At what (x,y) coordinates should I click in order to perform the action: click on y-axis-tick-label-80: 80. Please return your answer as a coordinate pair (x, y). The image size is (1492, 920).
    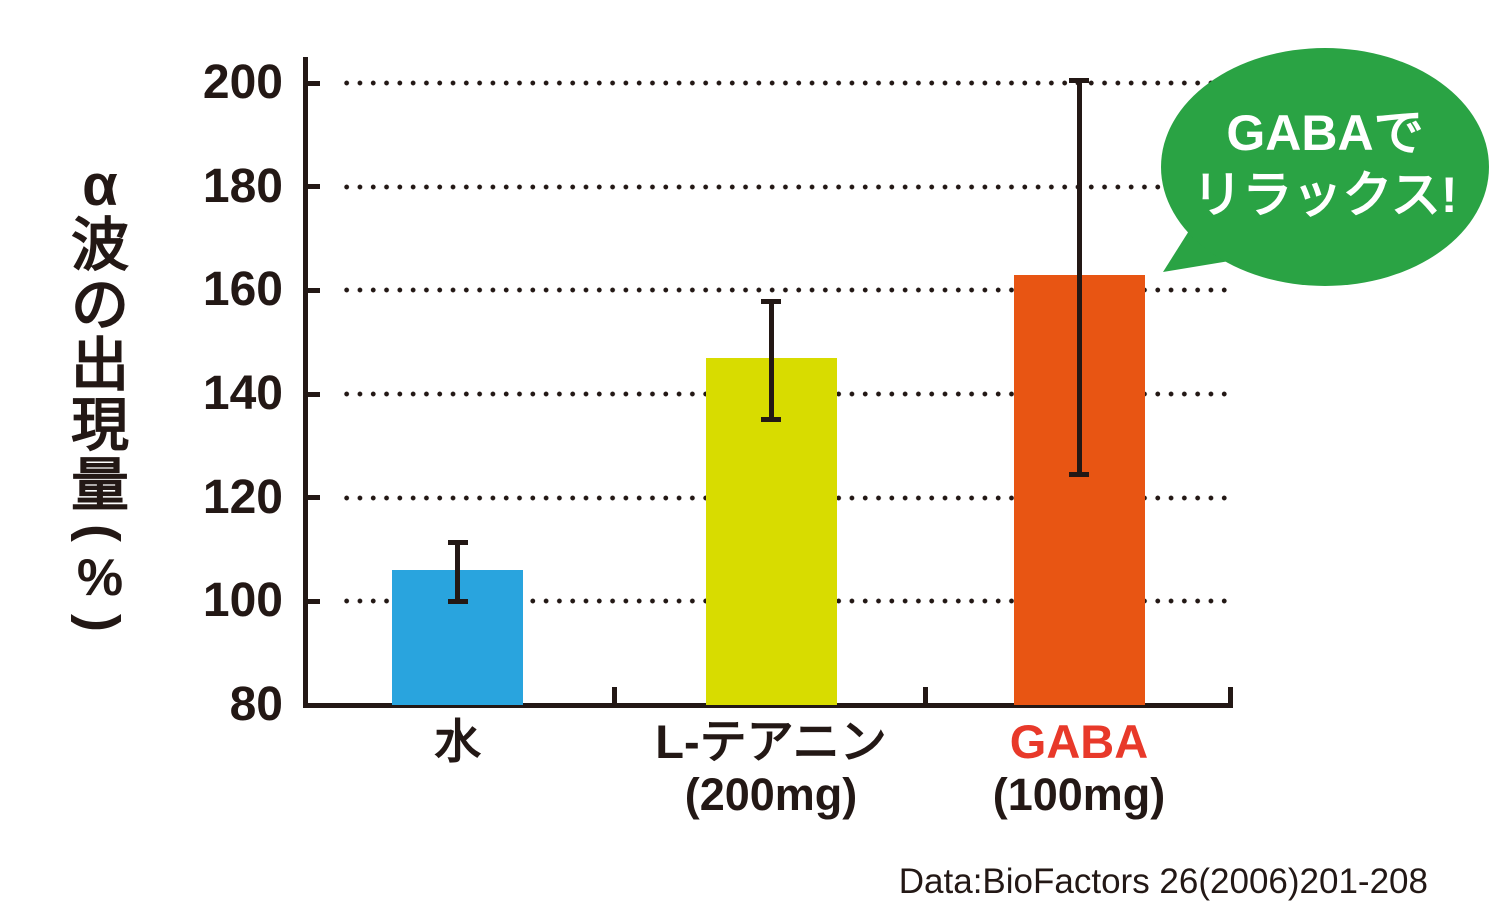
    Looking at the image, I should click on (256, 704).